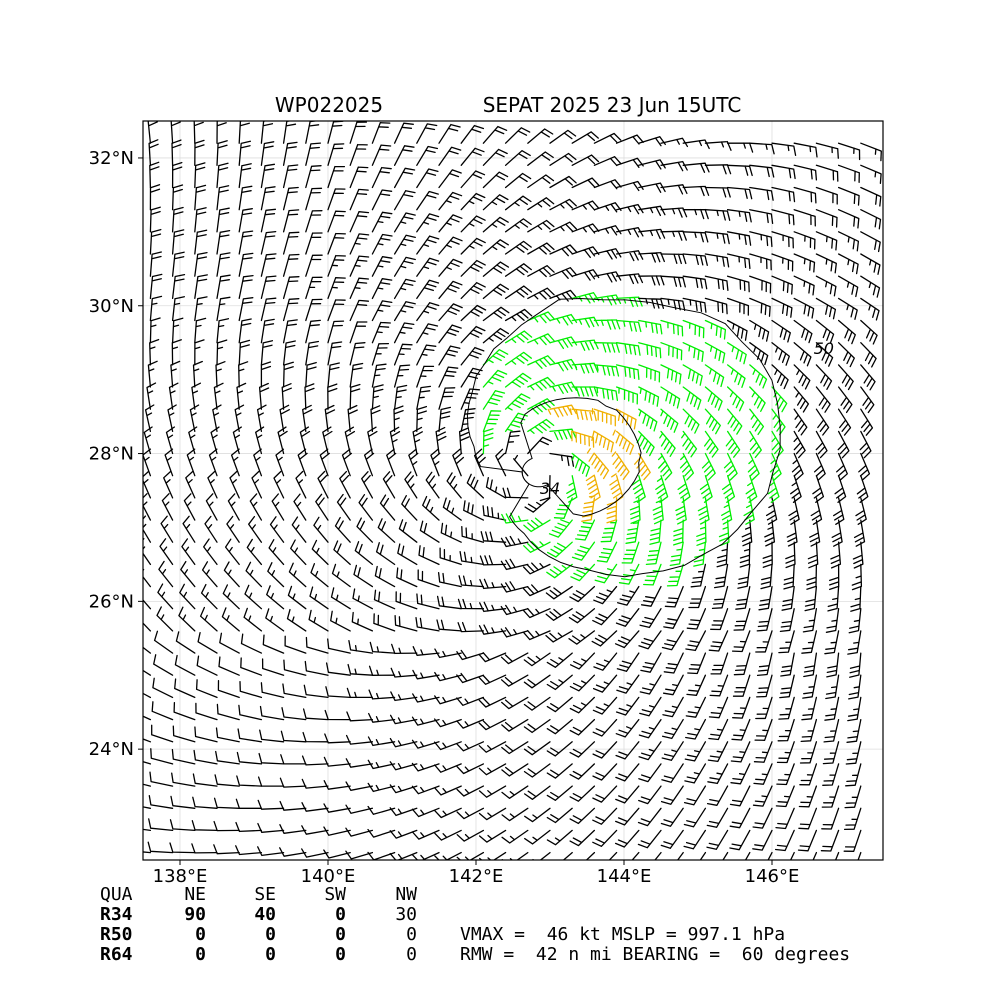 The width and height of the screenshot is (1000, 1000). I want to click on contour-50kt, so click(581, 457).